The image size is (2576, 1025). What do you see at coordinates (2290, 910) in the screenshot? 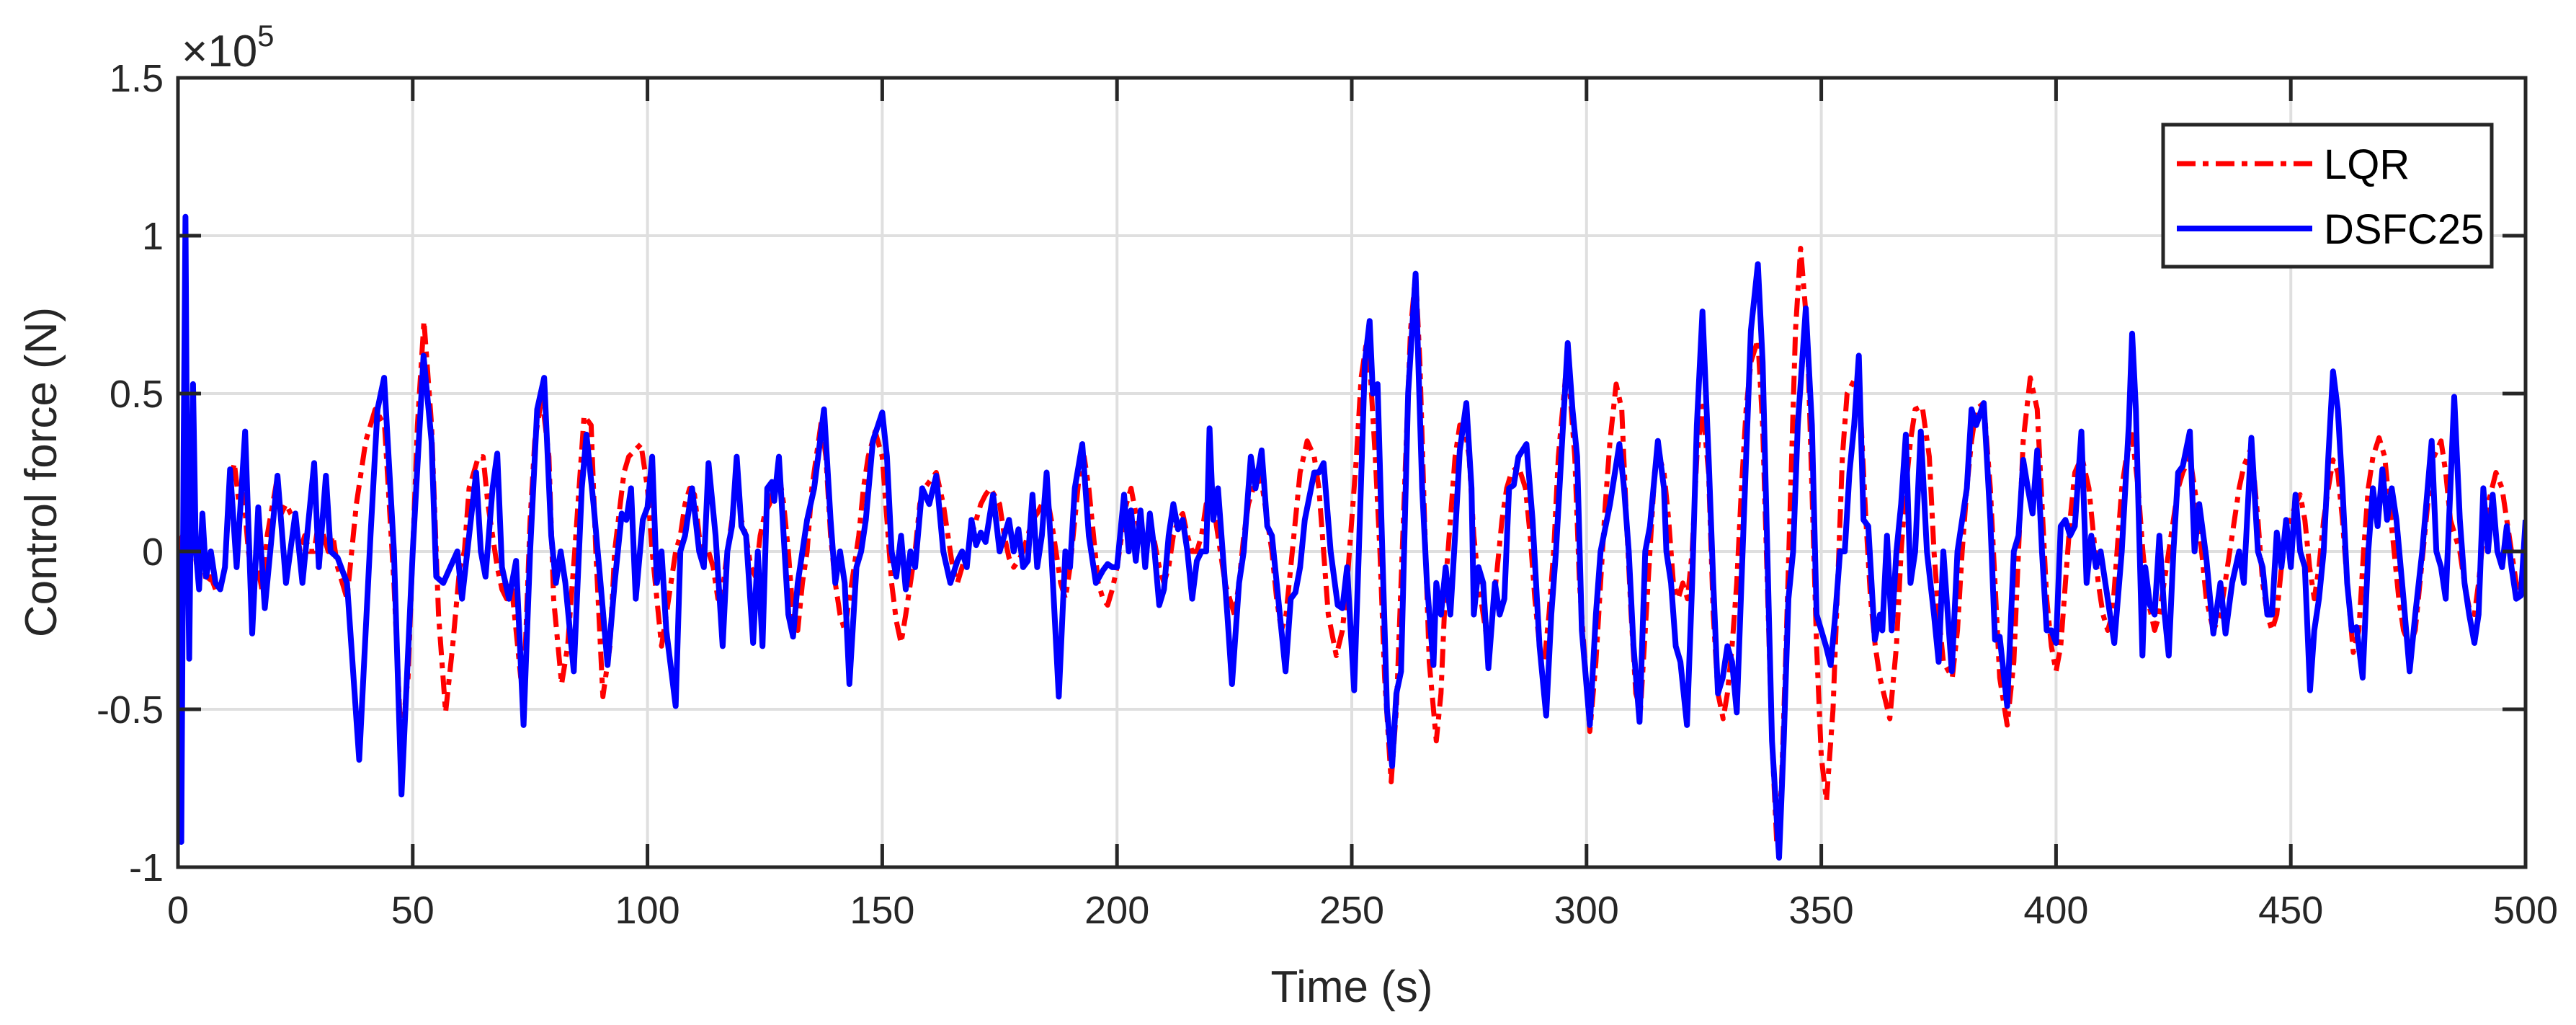
I see `x-tick-label: 450` at bounding box center [2290, 910].